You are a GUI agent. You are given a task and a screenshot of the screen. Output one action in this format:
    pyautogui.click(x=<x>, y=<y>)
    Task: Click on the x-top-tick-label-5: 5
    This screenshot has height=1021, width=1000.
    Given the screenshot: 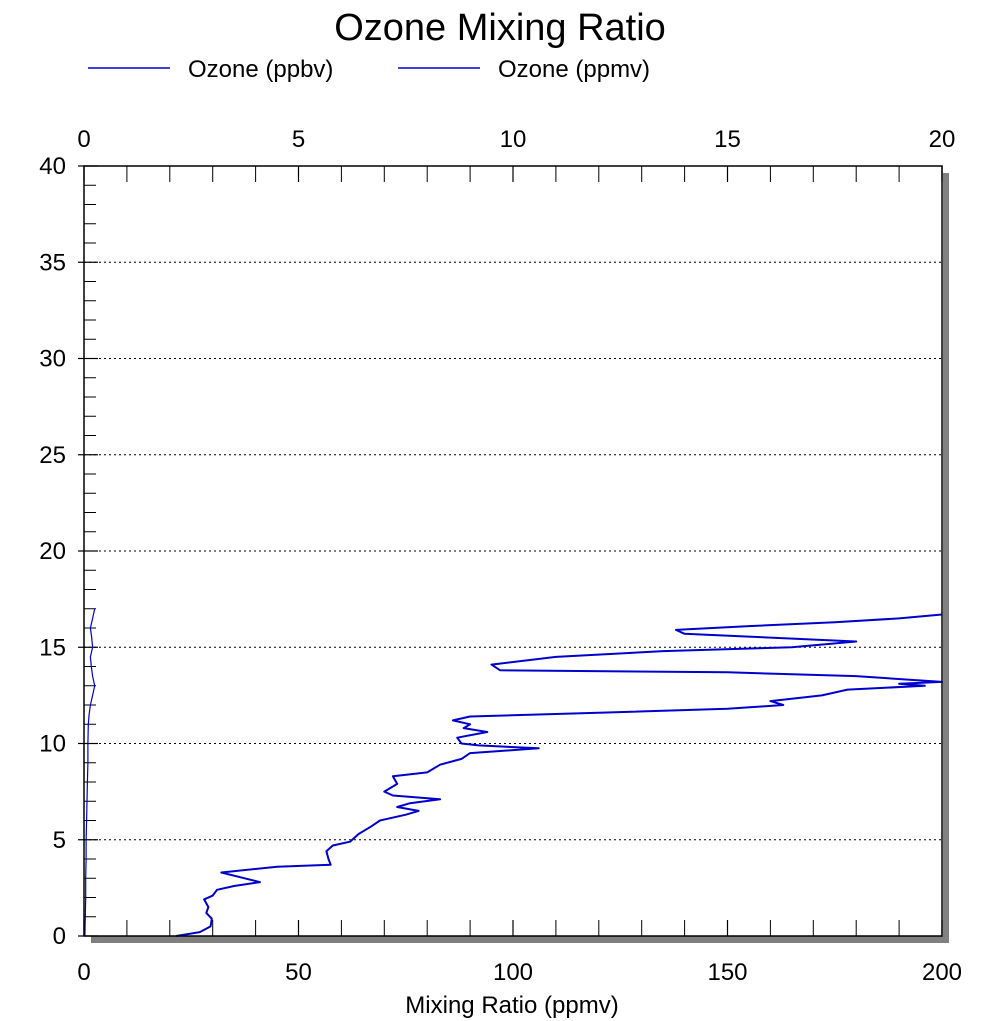 What is the action you would take?
    pyautogui.click(x=298, y=139)
    